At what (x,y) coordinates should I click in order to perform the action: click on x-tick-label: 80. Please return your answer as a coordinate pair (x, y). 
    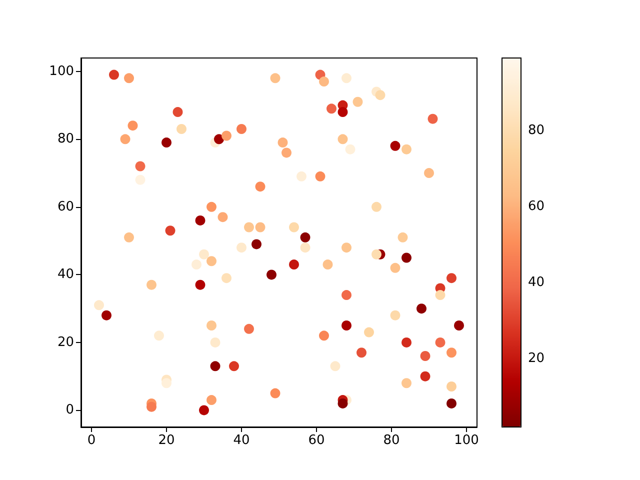
    Looking at the image, I should click on (391, 440).